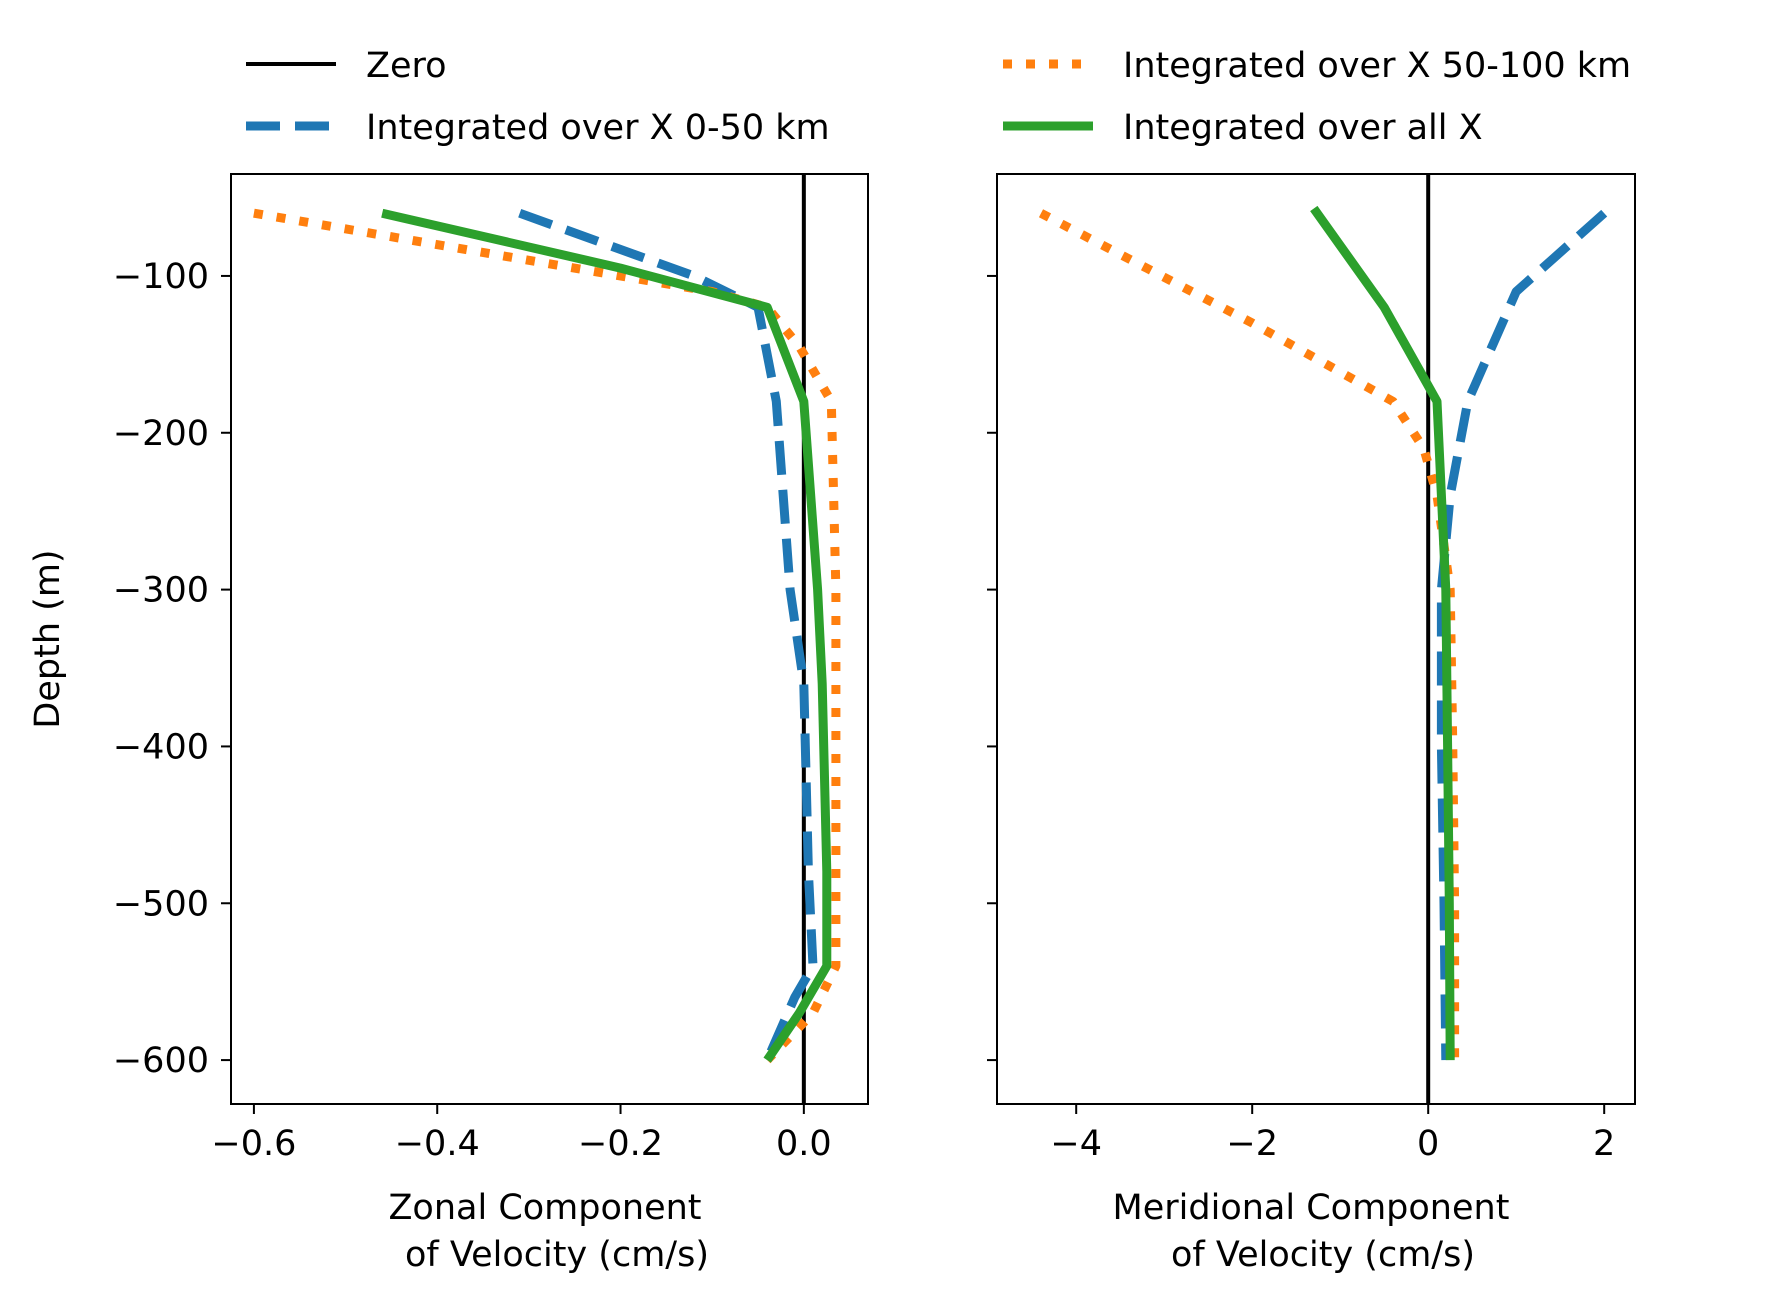 This screenshot has width=1766, height=1299. Describe the element at coordinates (557, 1255) in the screenshot. I see `zonal-x-label-line2: of Velocity (cm/s)` at that location.